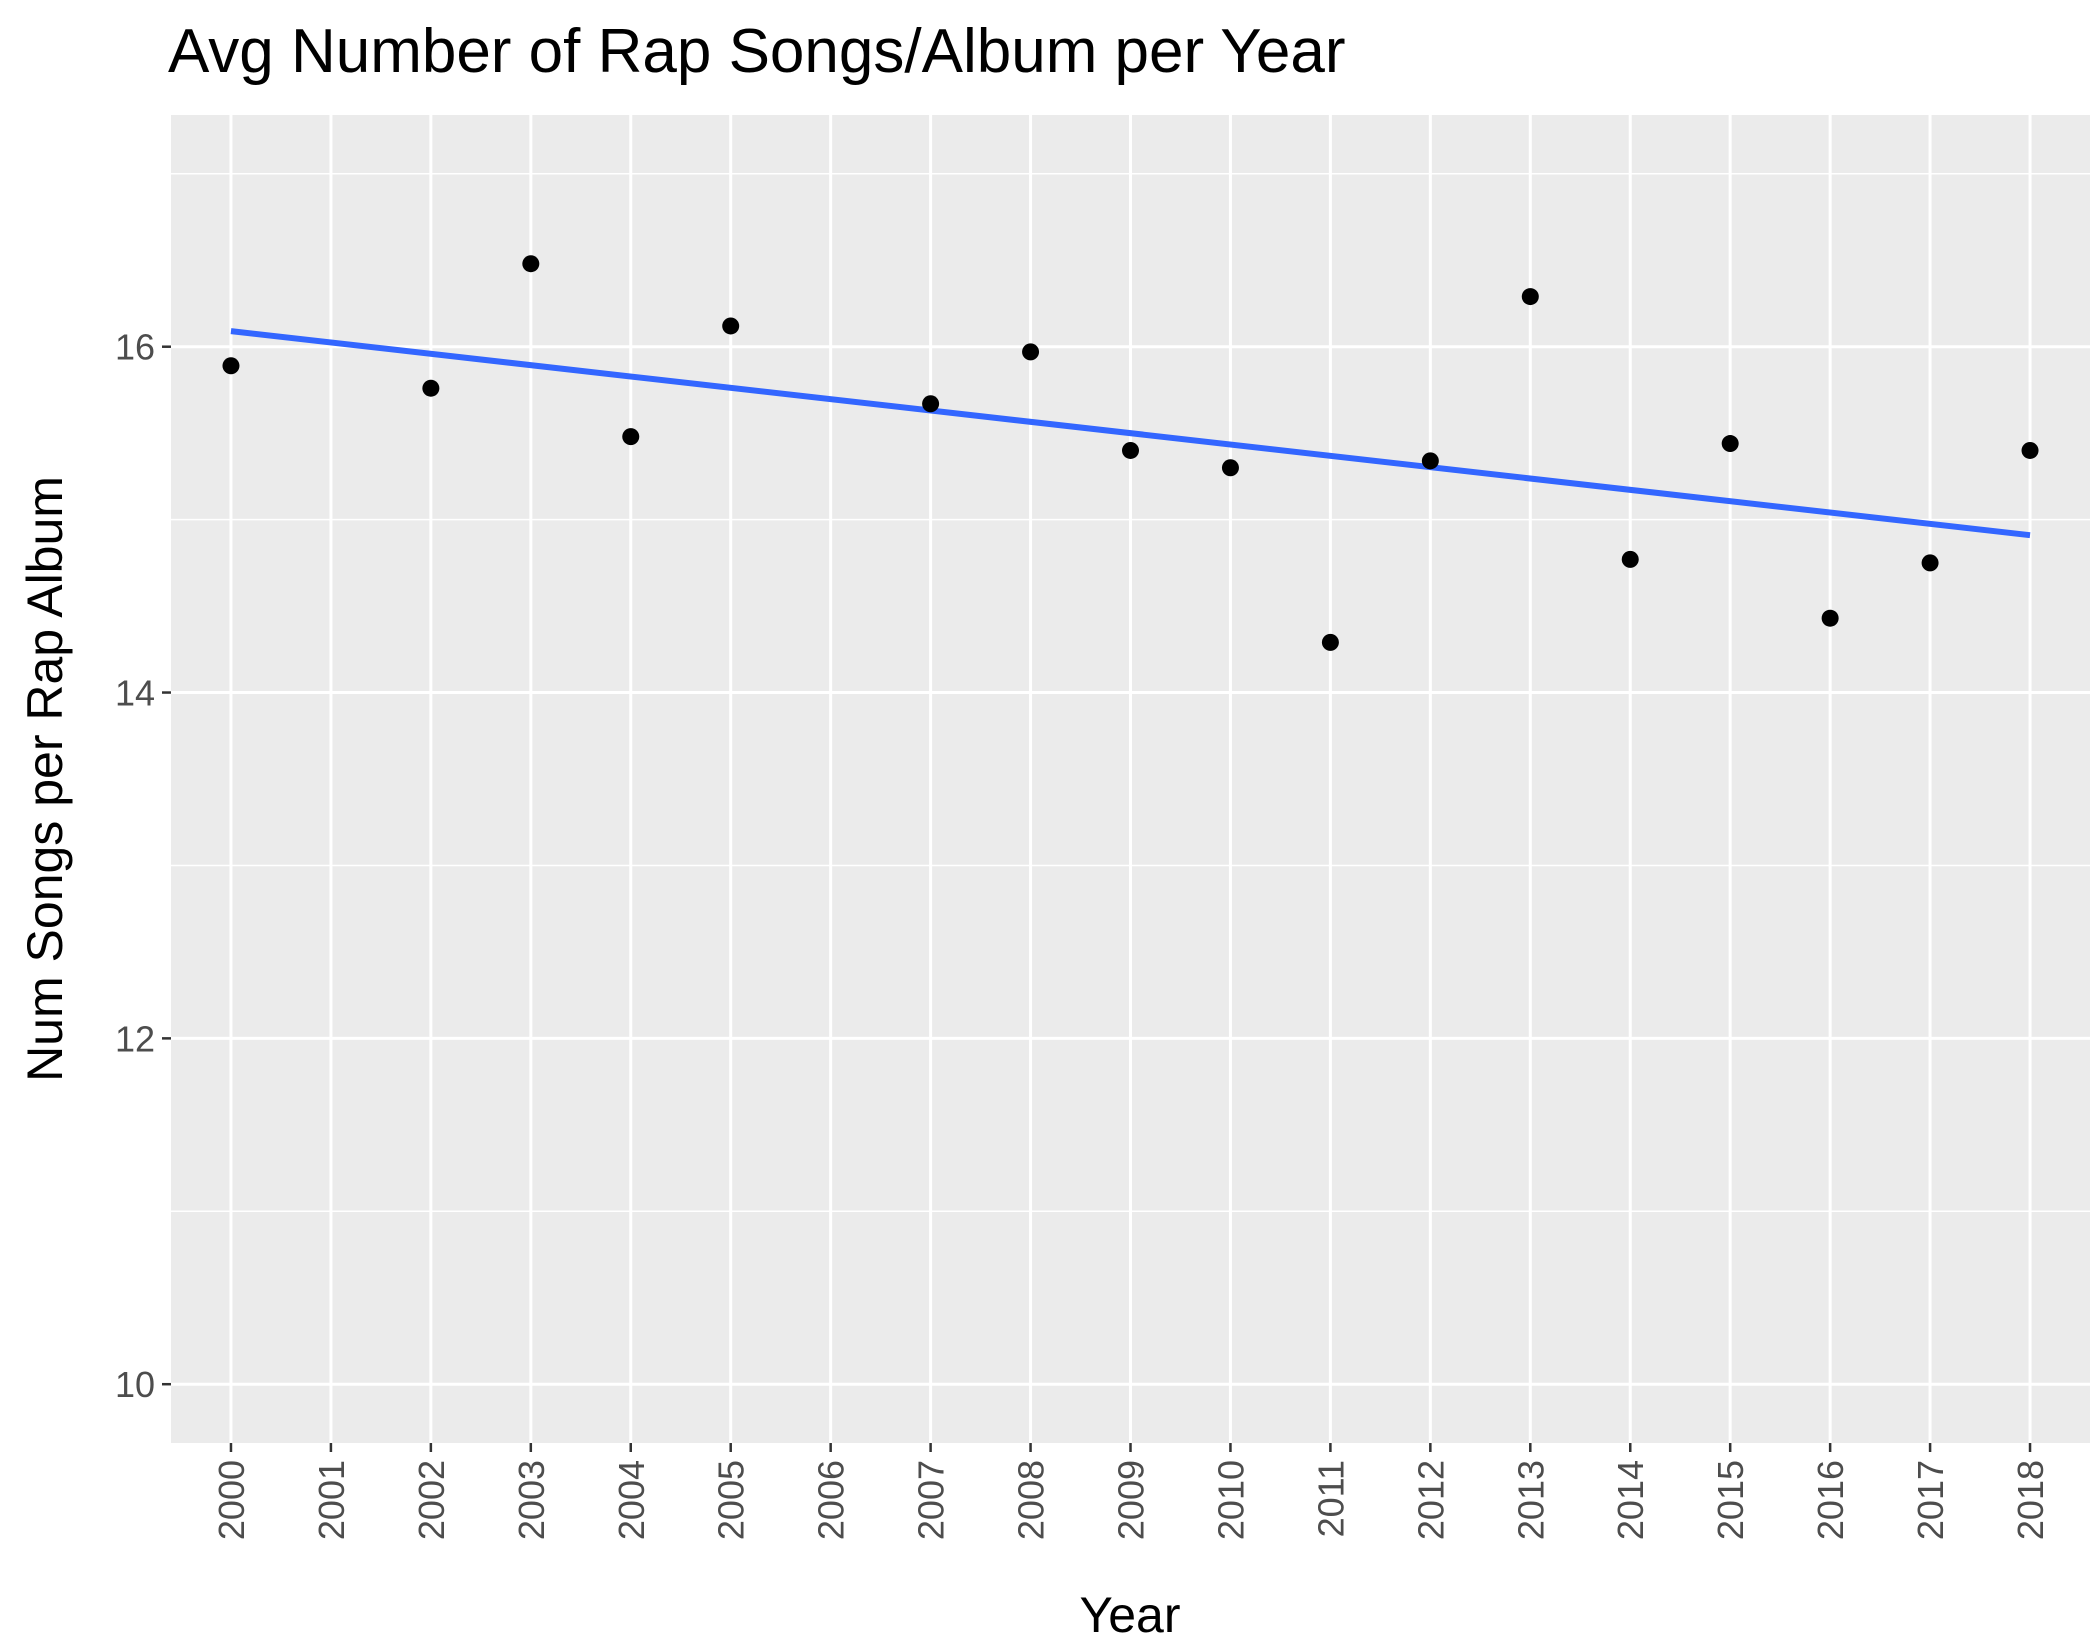  I want to click on x-tick-label: 2017, so click(1930, 1500).